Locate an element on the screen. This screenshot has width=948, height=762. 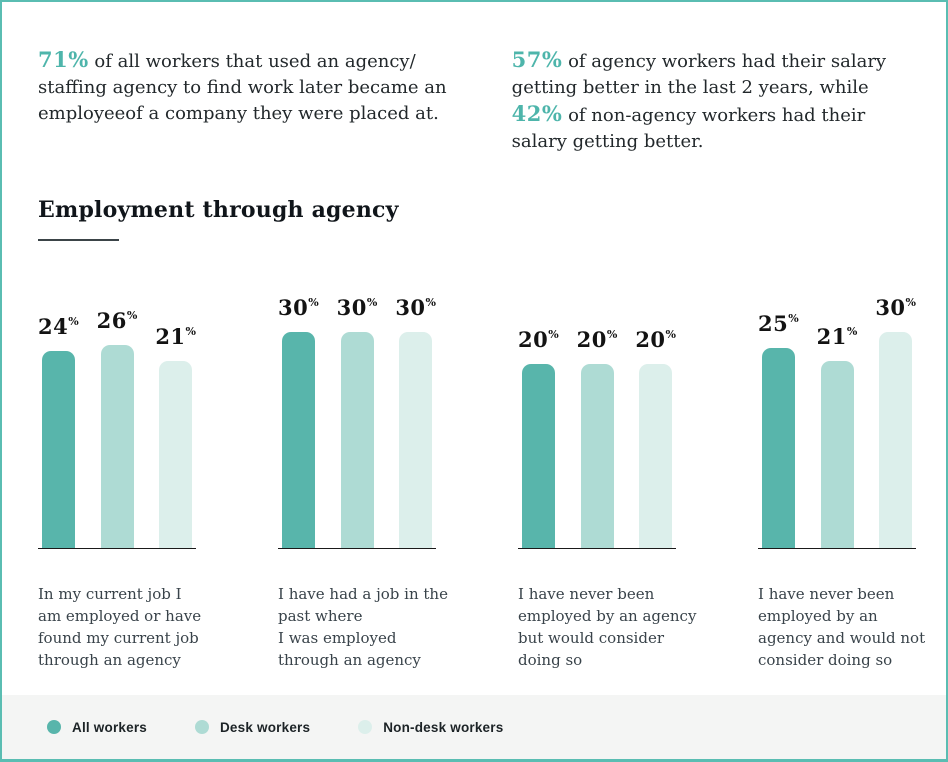
bar-cluster: 30% 30% 30% is located at coordinates (357, 422).